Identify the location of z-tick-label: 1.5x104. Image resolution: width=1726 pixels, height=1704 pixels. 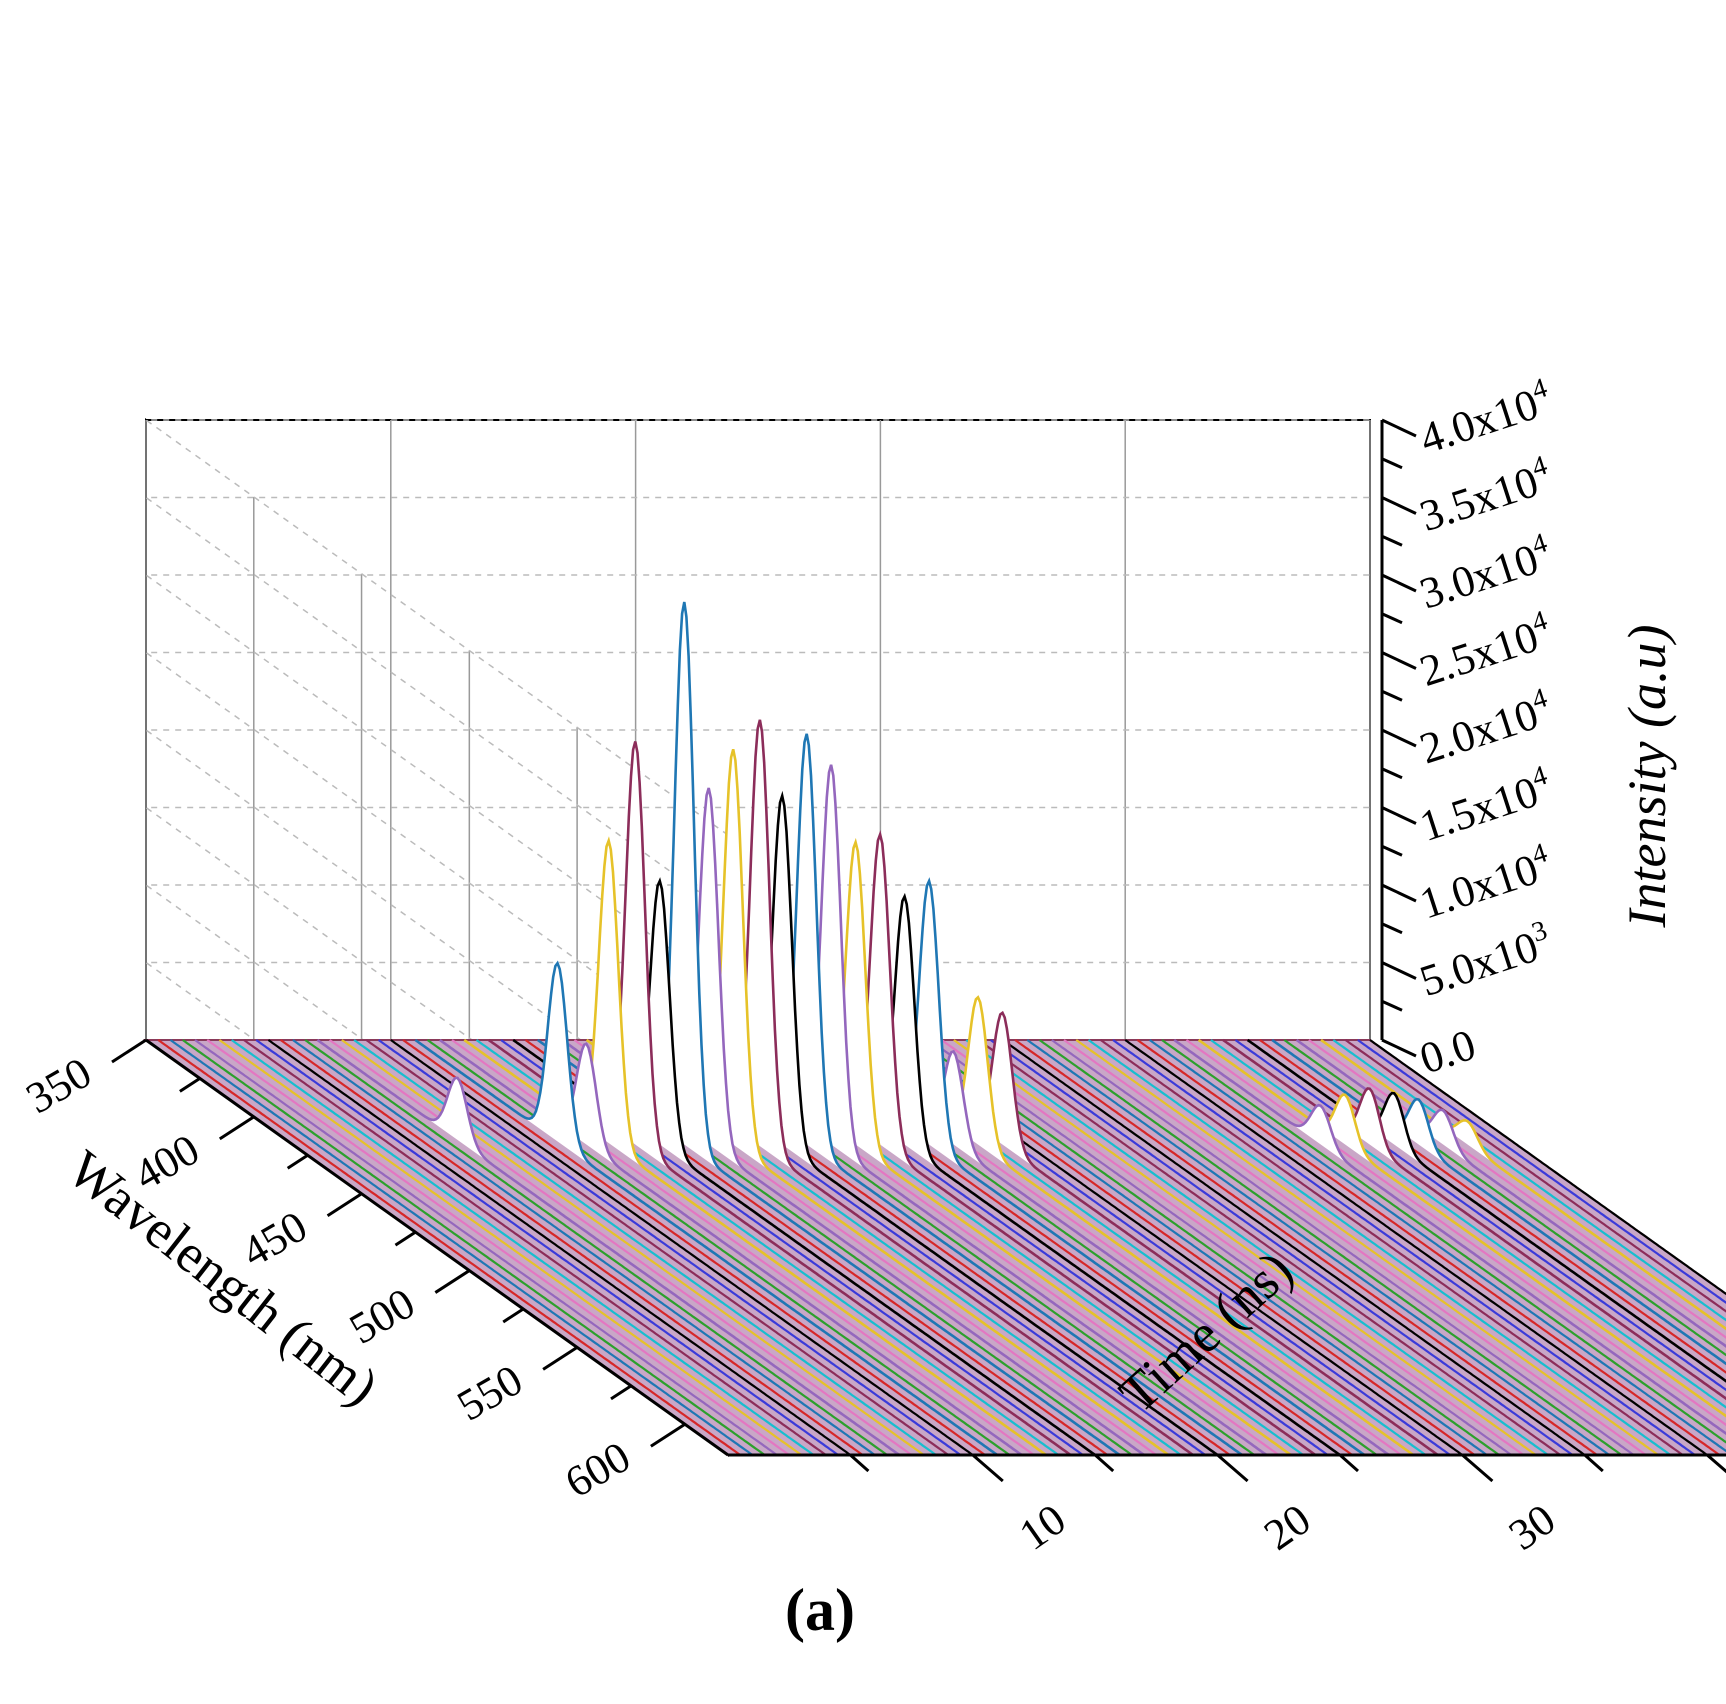
(1485, 805).